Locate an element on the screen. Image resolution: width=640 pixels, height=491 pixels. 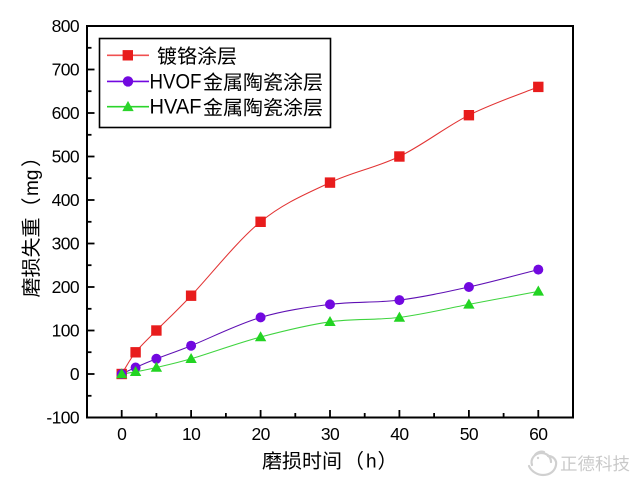
svg-text: HVOF is located at coordinates (176, 81).